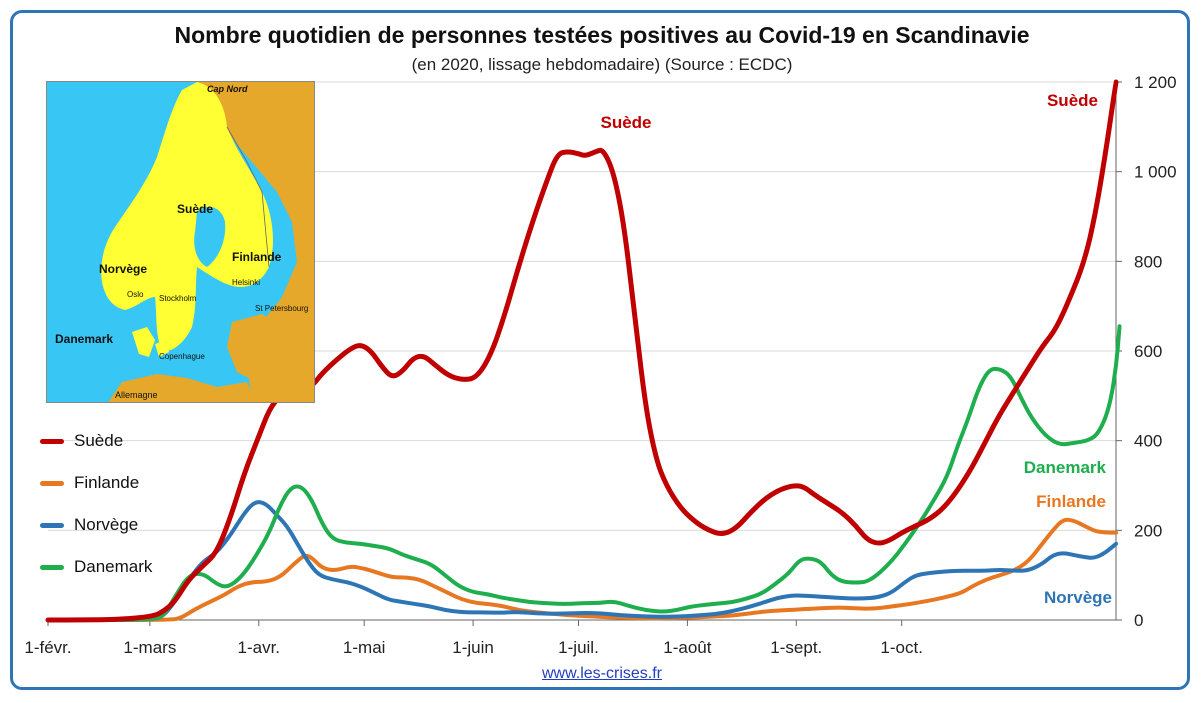 The width and height of the screenshot is (1204, 703). What do you see at coordinates (259, 647) in the screenshot?
I see `x-tick-label-2: 1-avr.` at bounding box center [259, 647].